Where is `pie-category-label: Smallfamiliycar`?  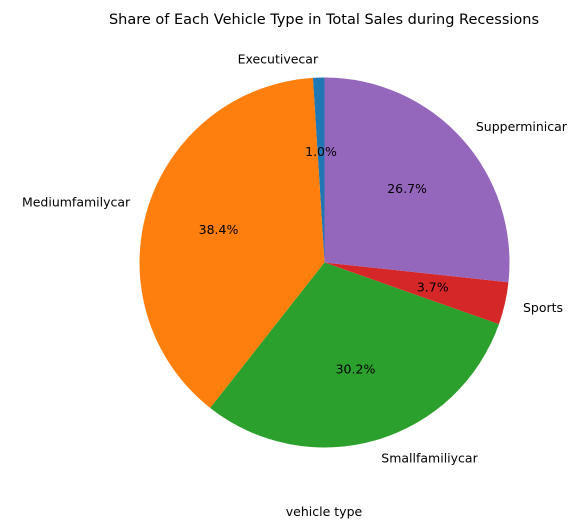 pie-category-label: Smallfamiliycar is located at coordinates (429, 457).